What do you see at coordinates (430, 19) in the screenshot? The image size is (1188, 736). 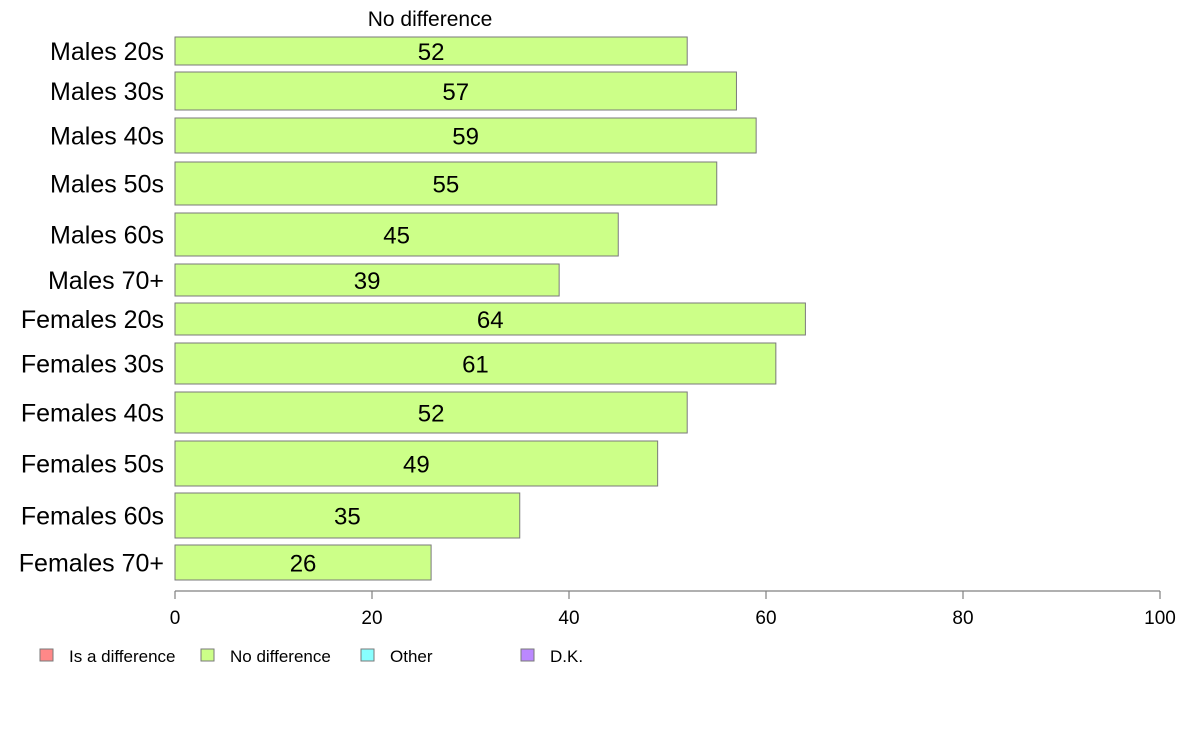 I see `series-title: No difference` at bounding box center [430, 19].